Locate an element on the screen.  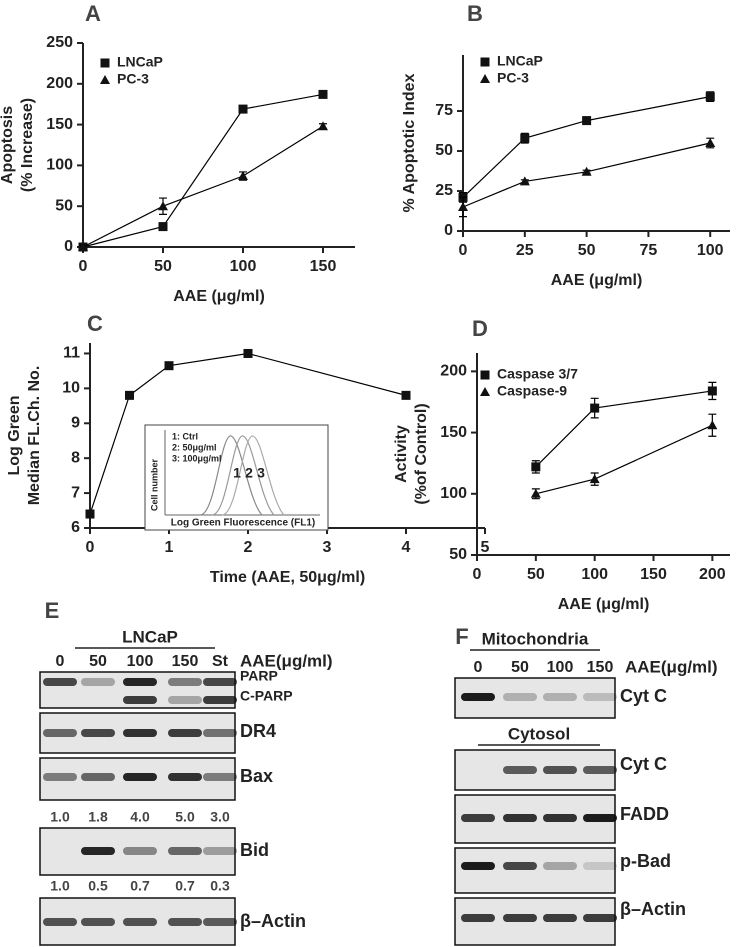
panel-label: C is located at coordinates (95, 323).